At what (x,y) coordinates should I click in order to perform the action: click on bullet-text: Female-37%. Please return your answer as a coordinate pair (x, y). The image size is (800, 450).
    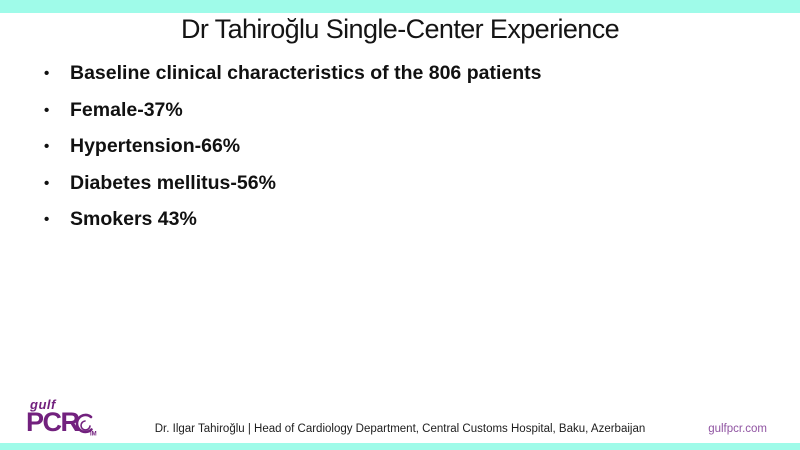
    Looking at the image, I should click on (126, 109).